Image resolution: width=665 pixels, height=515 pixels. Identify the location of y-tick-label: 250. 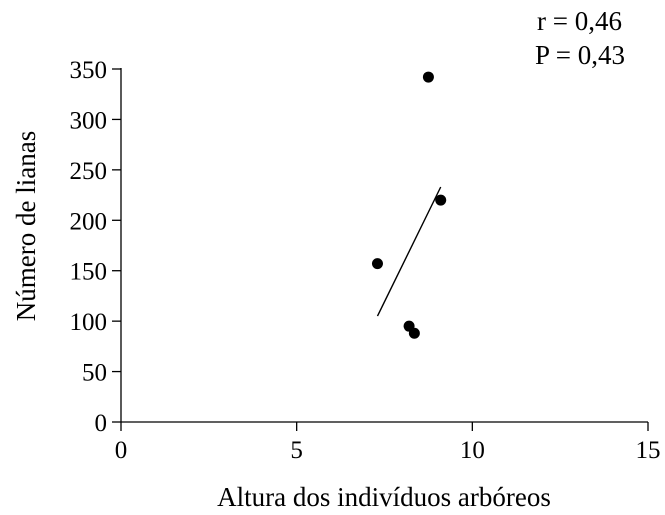
(89, 171).